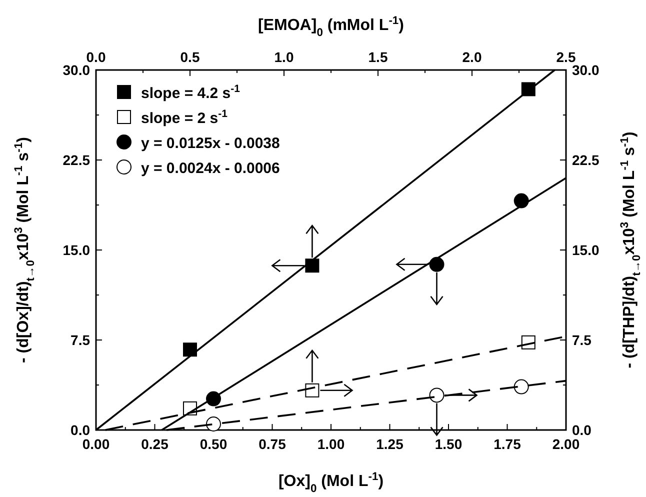 The width and height of the screenshot is (646, 497). Describe the element at coordinates (582, 430) in the screenshot. I see `y2-tick-label: 0.0` at that location.